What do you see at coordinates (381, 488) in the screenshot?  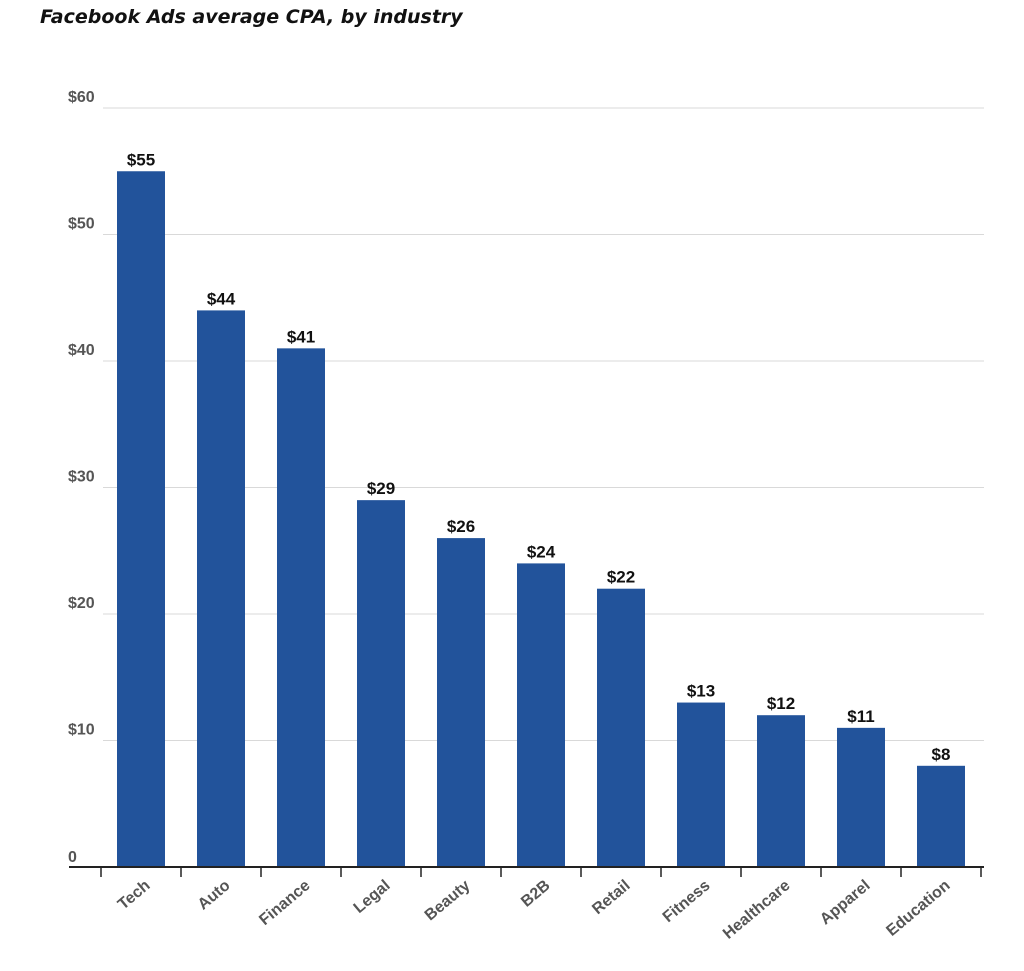 I see `data-label: $29` at bounding box center [381, 488].